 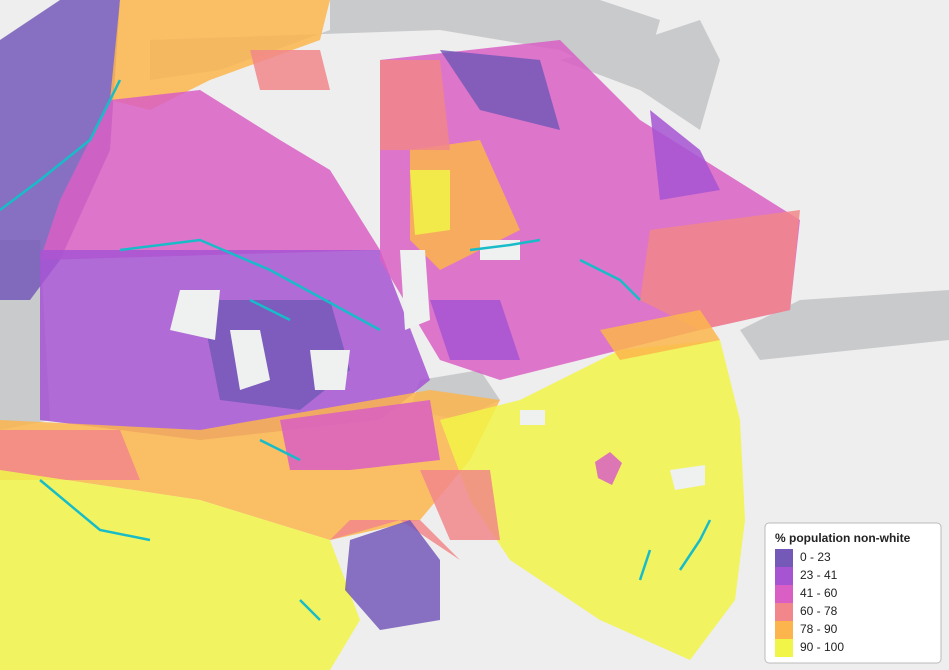 I want to click on legend-title: % population non-white, so click(x=843, y=538).